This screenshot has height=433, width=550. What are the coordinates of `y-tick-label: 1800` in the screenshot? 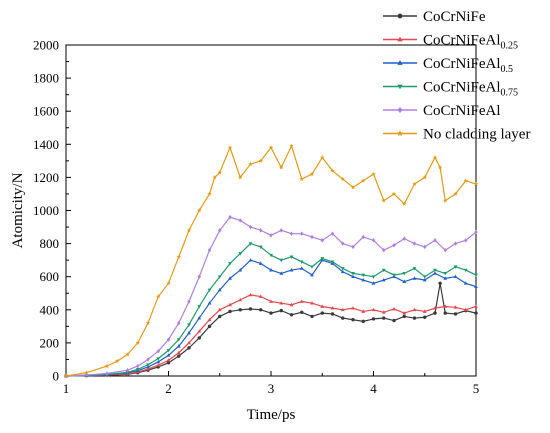 It's located at (46, 78).